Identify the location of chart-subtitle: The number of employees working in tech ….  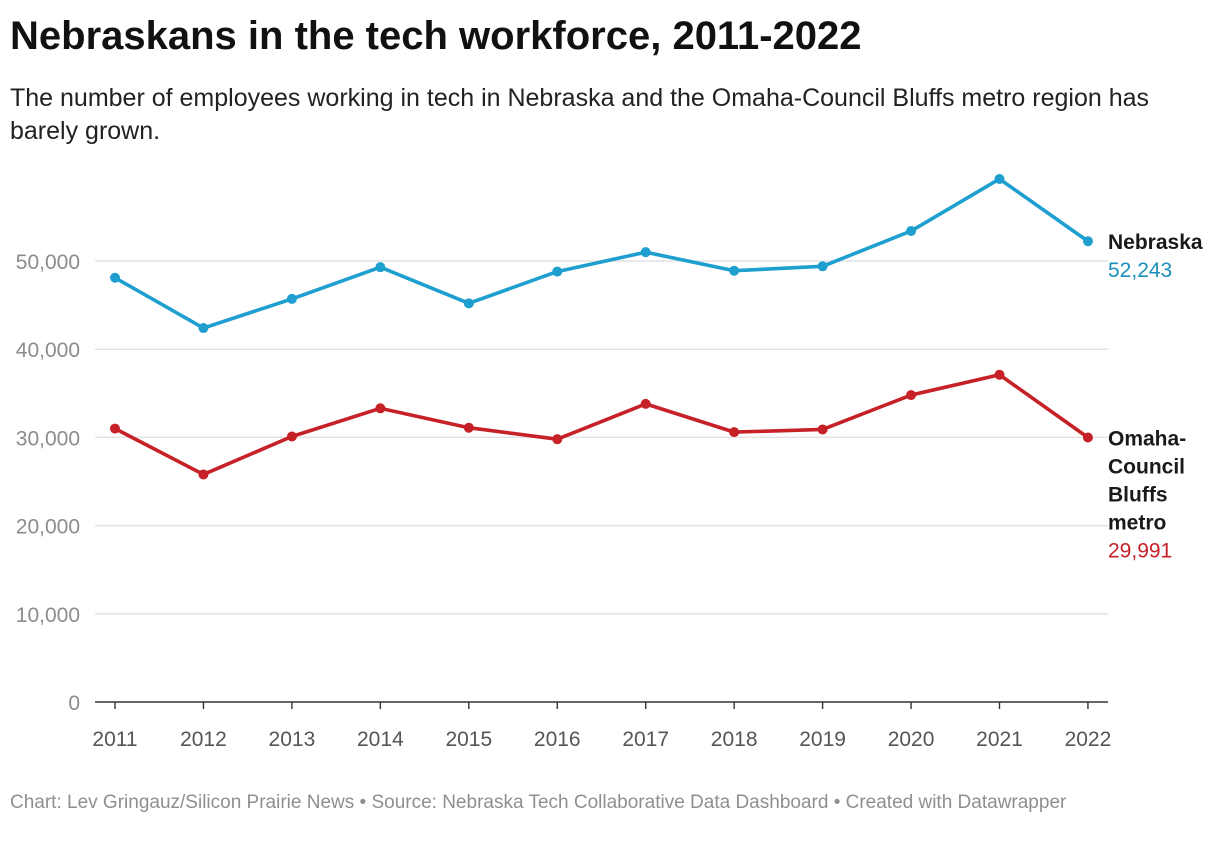
(580, 114).